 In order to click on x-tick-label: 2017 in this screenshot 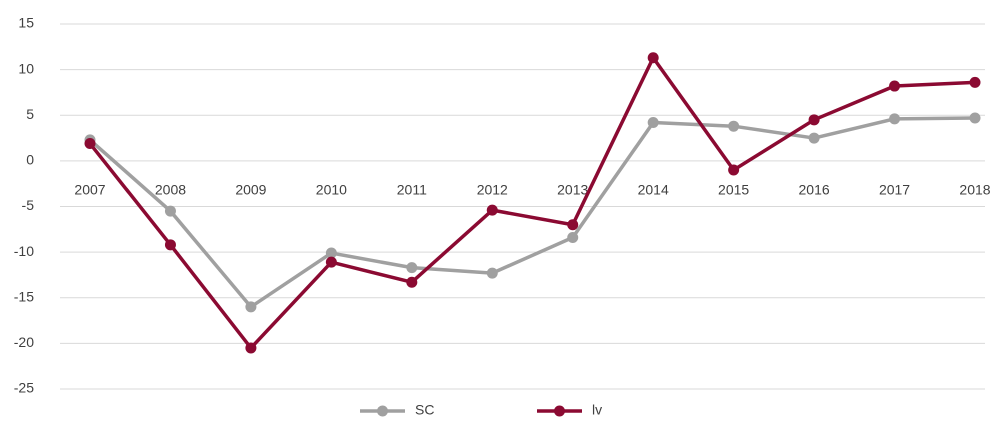, I will do `click(894, 190)`.